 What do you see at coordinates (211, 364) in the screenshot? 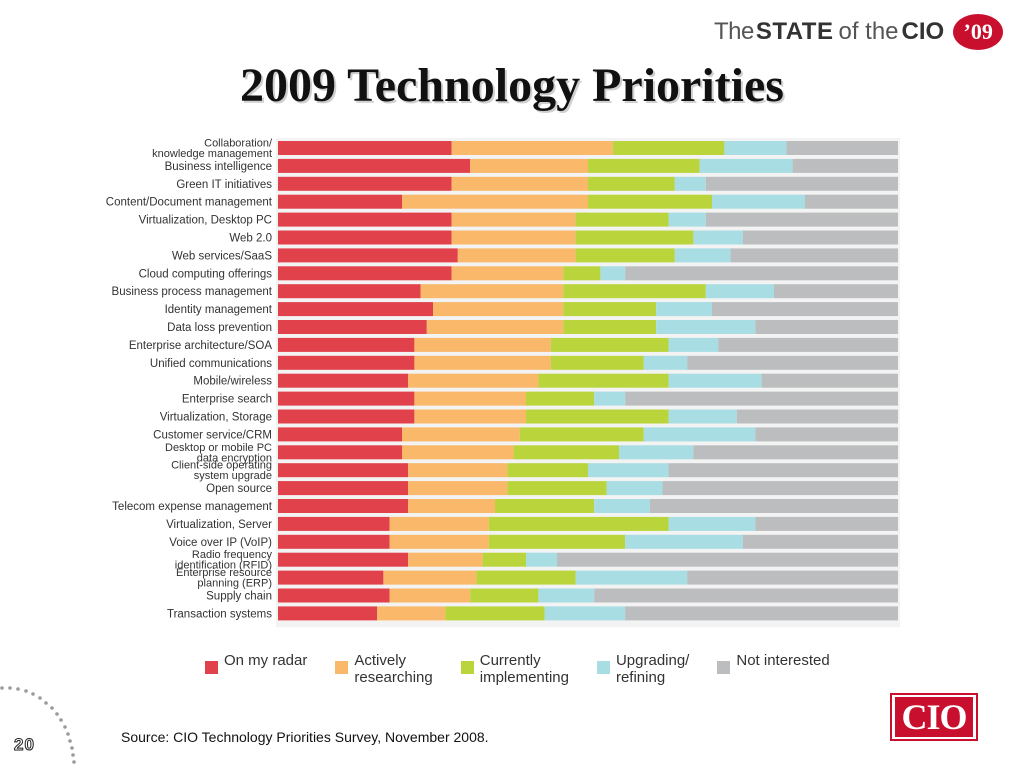
I see `category-label: Unified communications` at bounding box center [211, 364].